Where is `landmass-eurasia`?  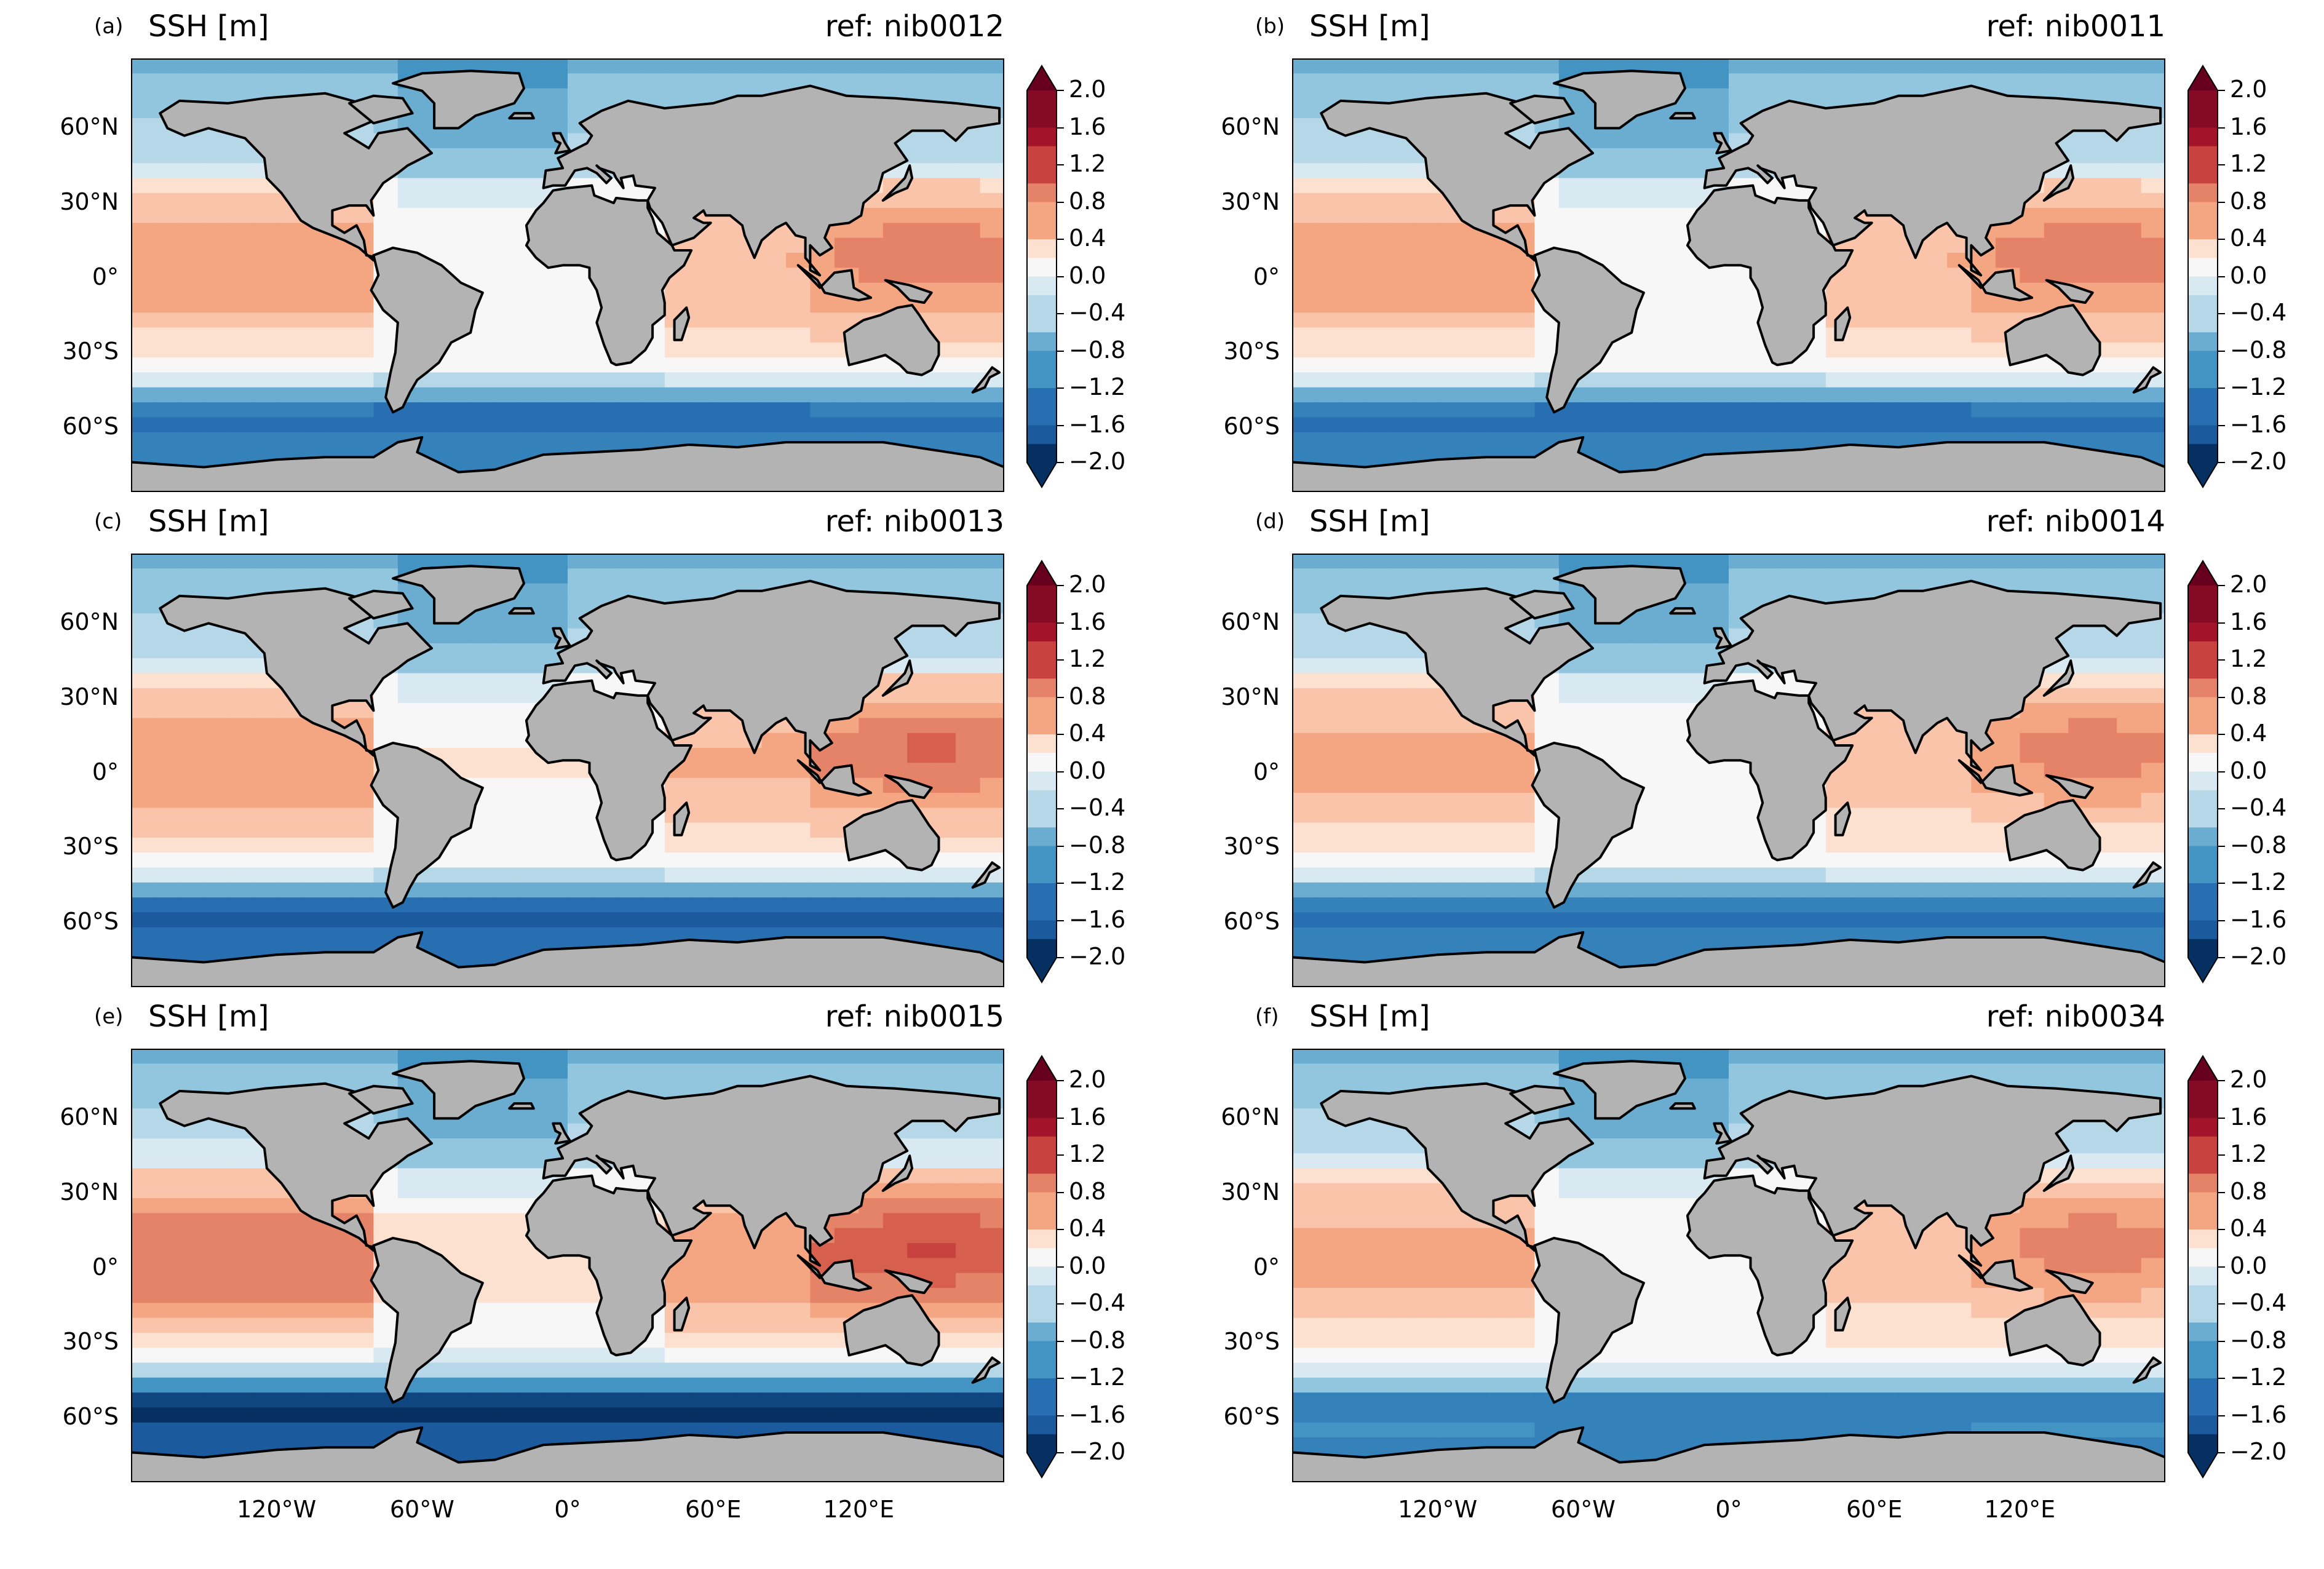
landmass-eurasia is located at coordinates (1933, 180).